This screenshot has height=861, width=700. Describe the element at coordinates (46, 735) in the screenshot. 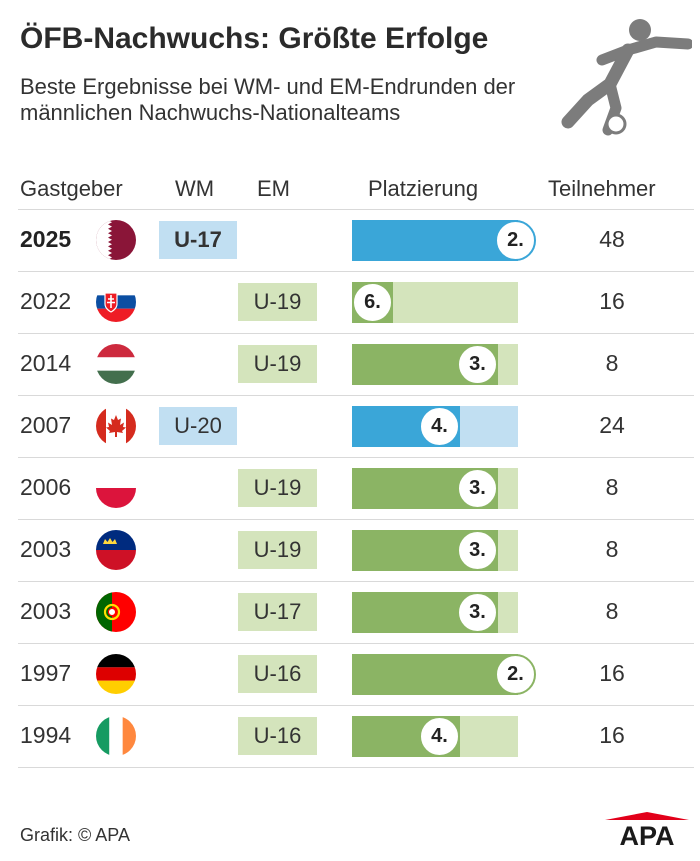

I see `year-label: 1994` at that location.